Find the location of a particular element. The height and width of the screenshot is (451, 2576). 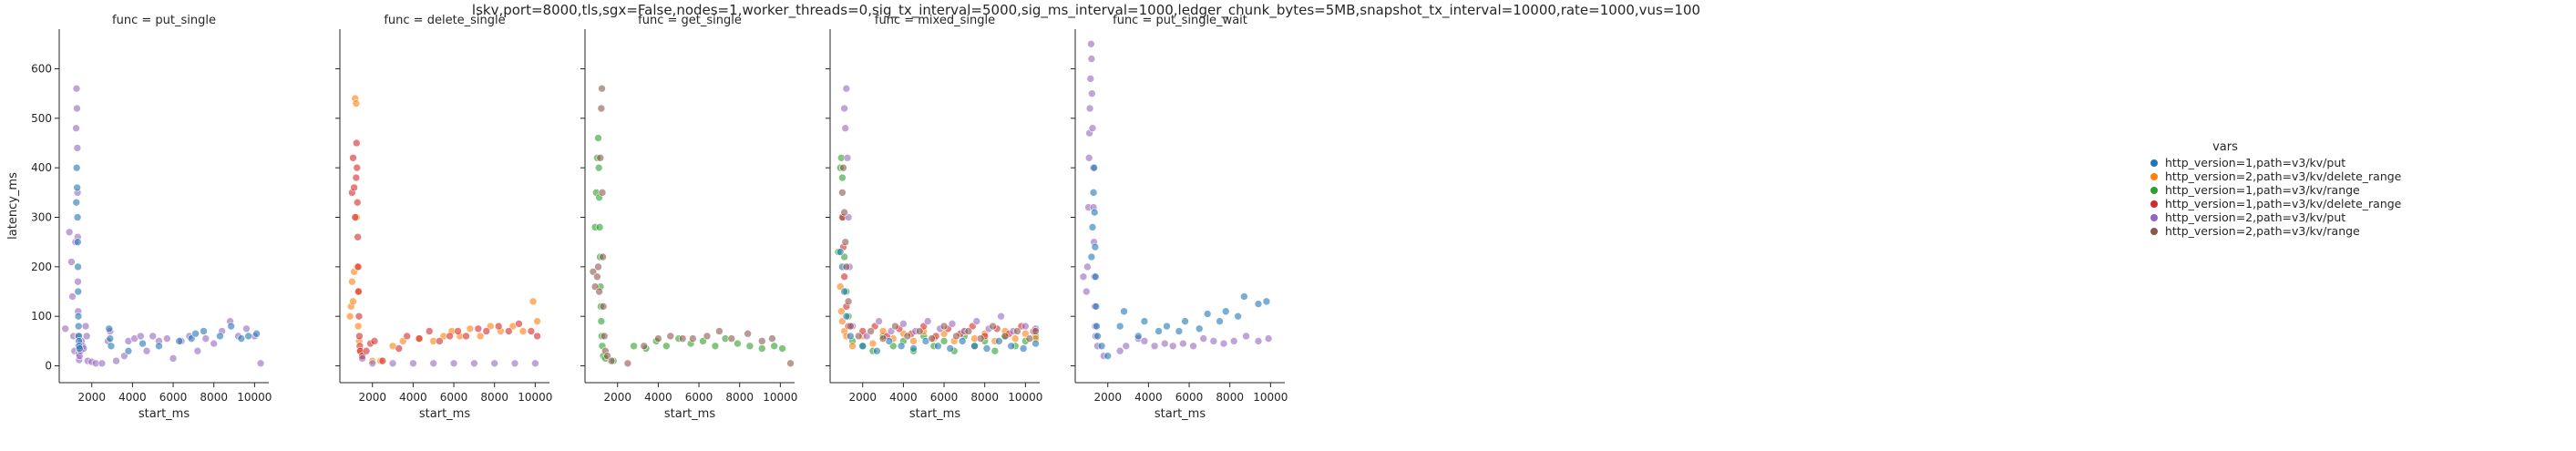

legend-entry: http_version=2,path=v3/kv/put is located at coordinates (2247, 217).